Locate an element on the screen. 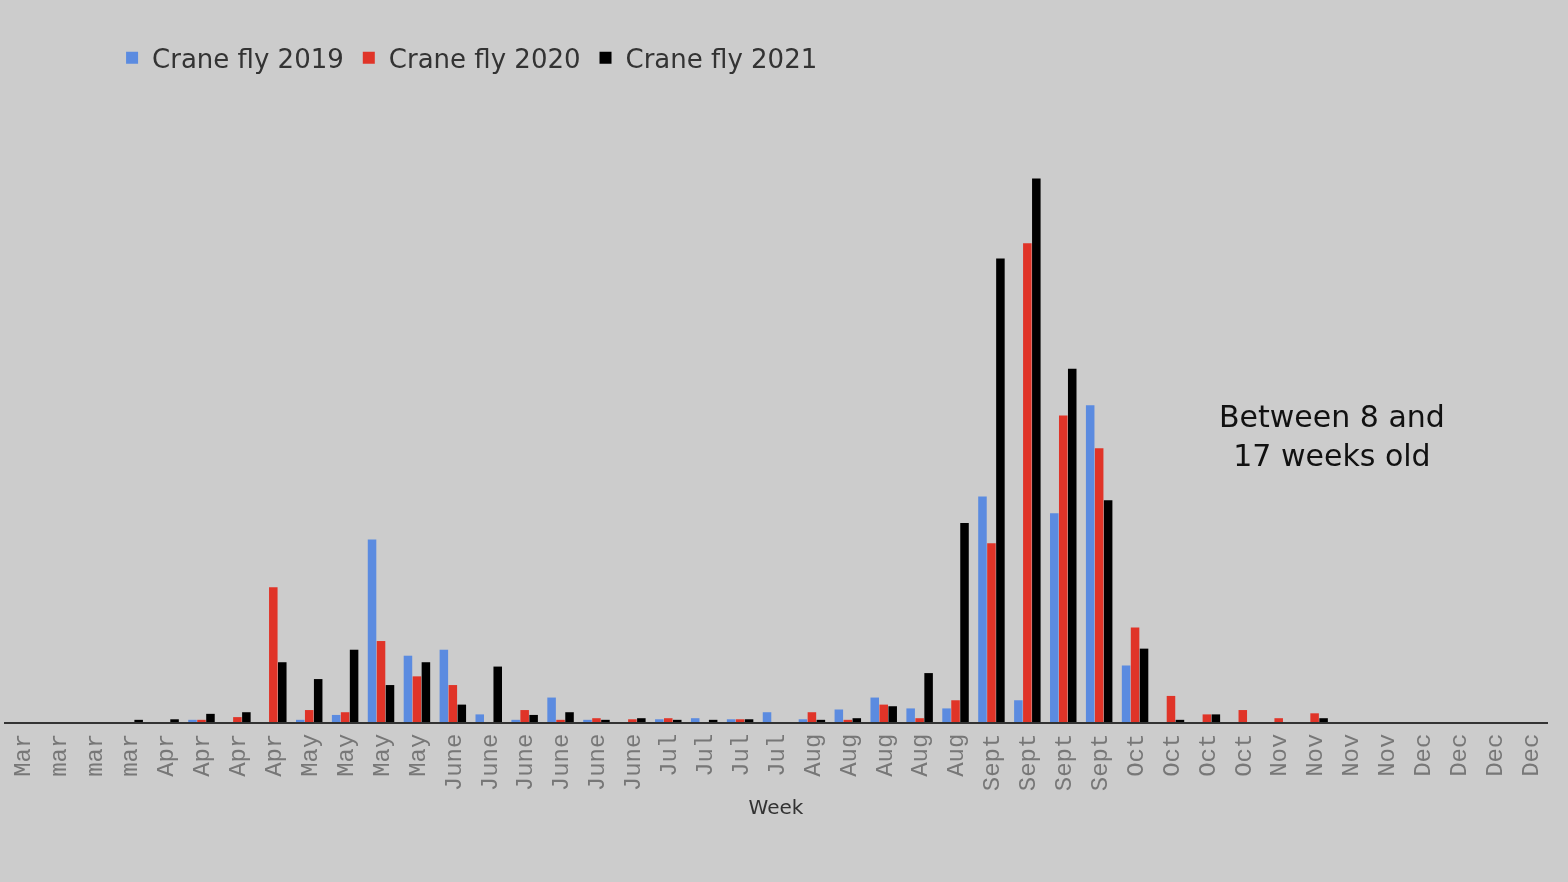 The image size is (1568, 882). x-tick-label: Mar is located at coordinates (23, 755).